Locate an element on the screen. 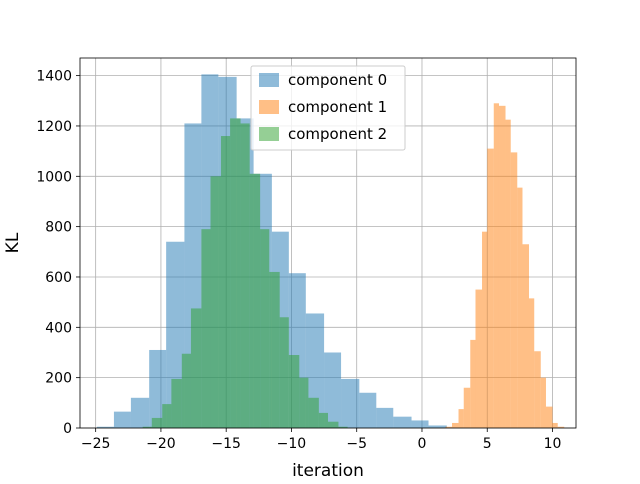  x-tick-label: −10 is located at coordinates (292, 444).